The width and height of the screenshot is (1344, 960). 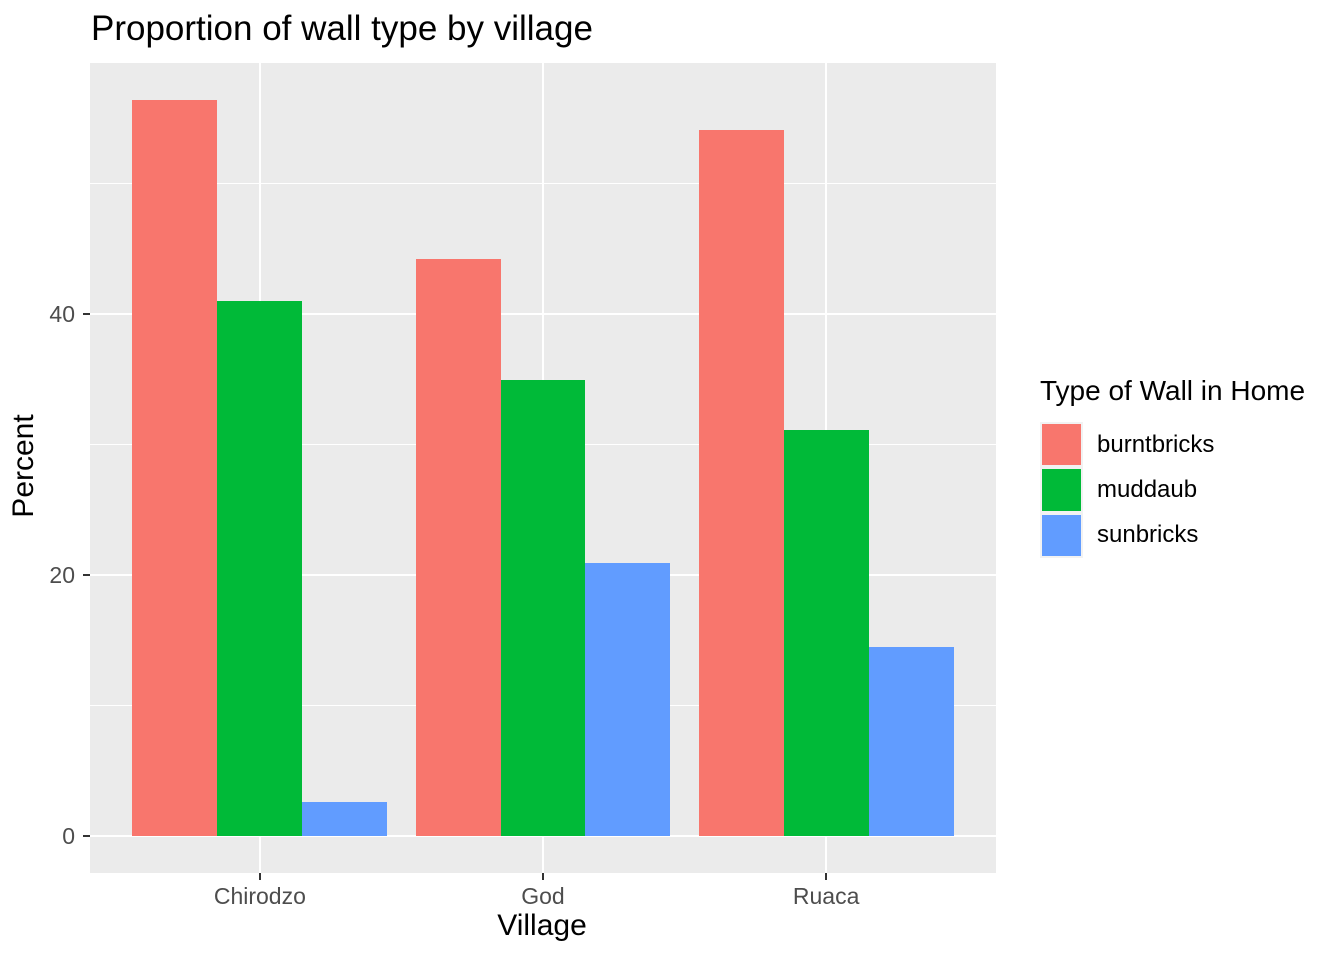 What do you see at coordinates (1173, 390) in the screenshot?
I see `legend-title: Type of Wall in Home` at bounding box center [1173, 390].